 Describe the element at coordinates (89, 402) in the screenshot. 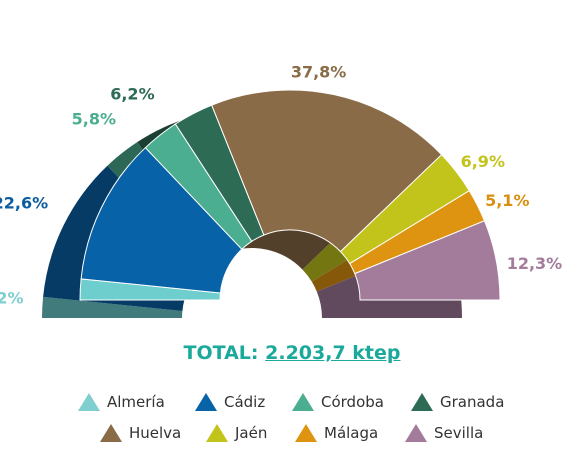

I see `legend-swatch-almeria-icon` at that location.